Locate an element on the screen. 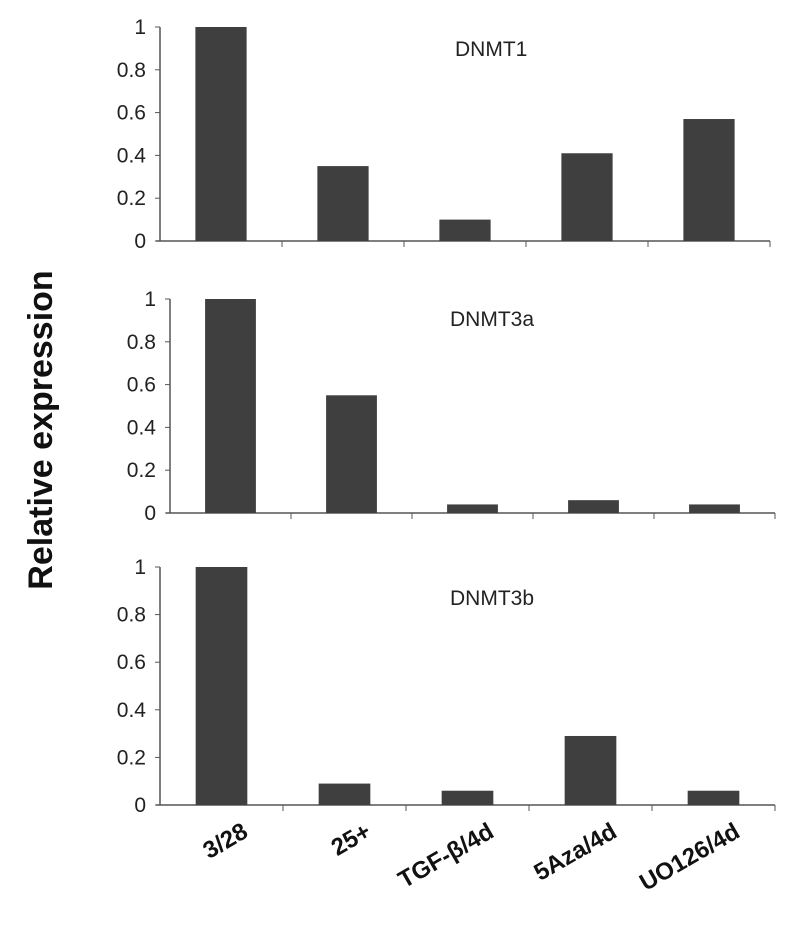  x-tick-label: TGF-β/4d is located at coordinates (446, 856).